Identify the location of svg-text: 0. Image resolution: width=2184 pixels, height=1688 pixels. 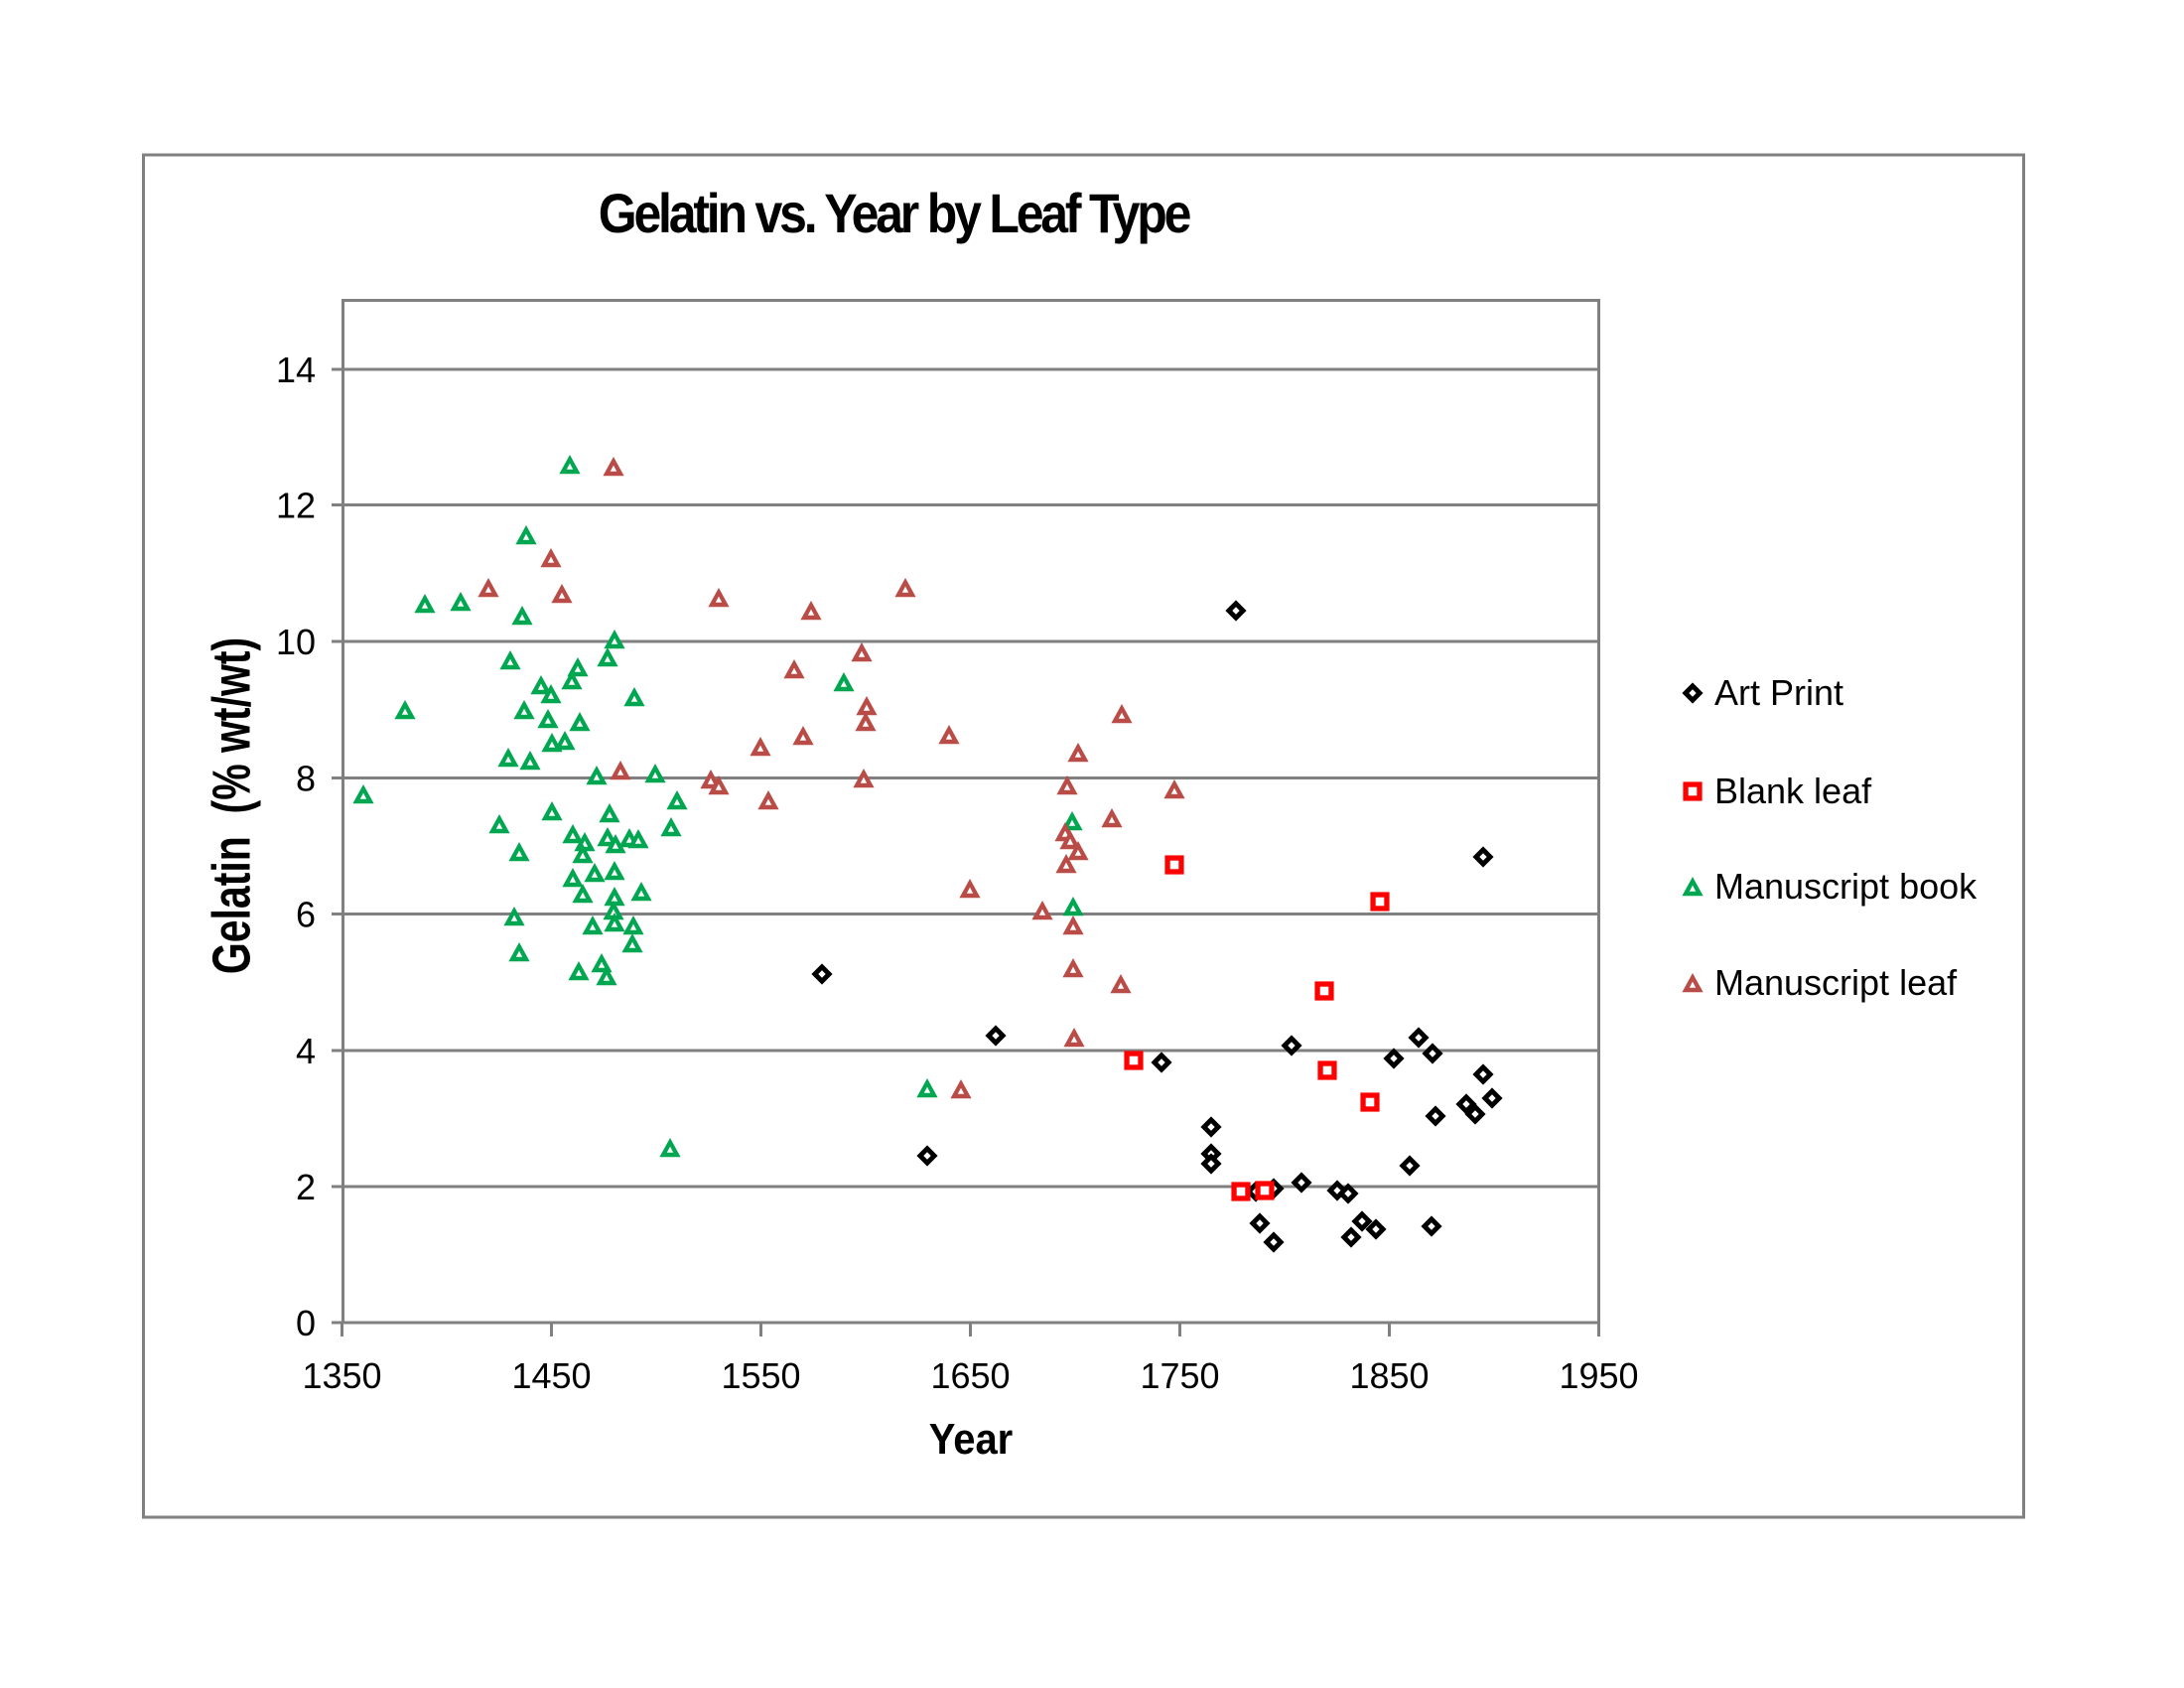
(306, 1323).